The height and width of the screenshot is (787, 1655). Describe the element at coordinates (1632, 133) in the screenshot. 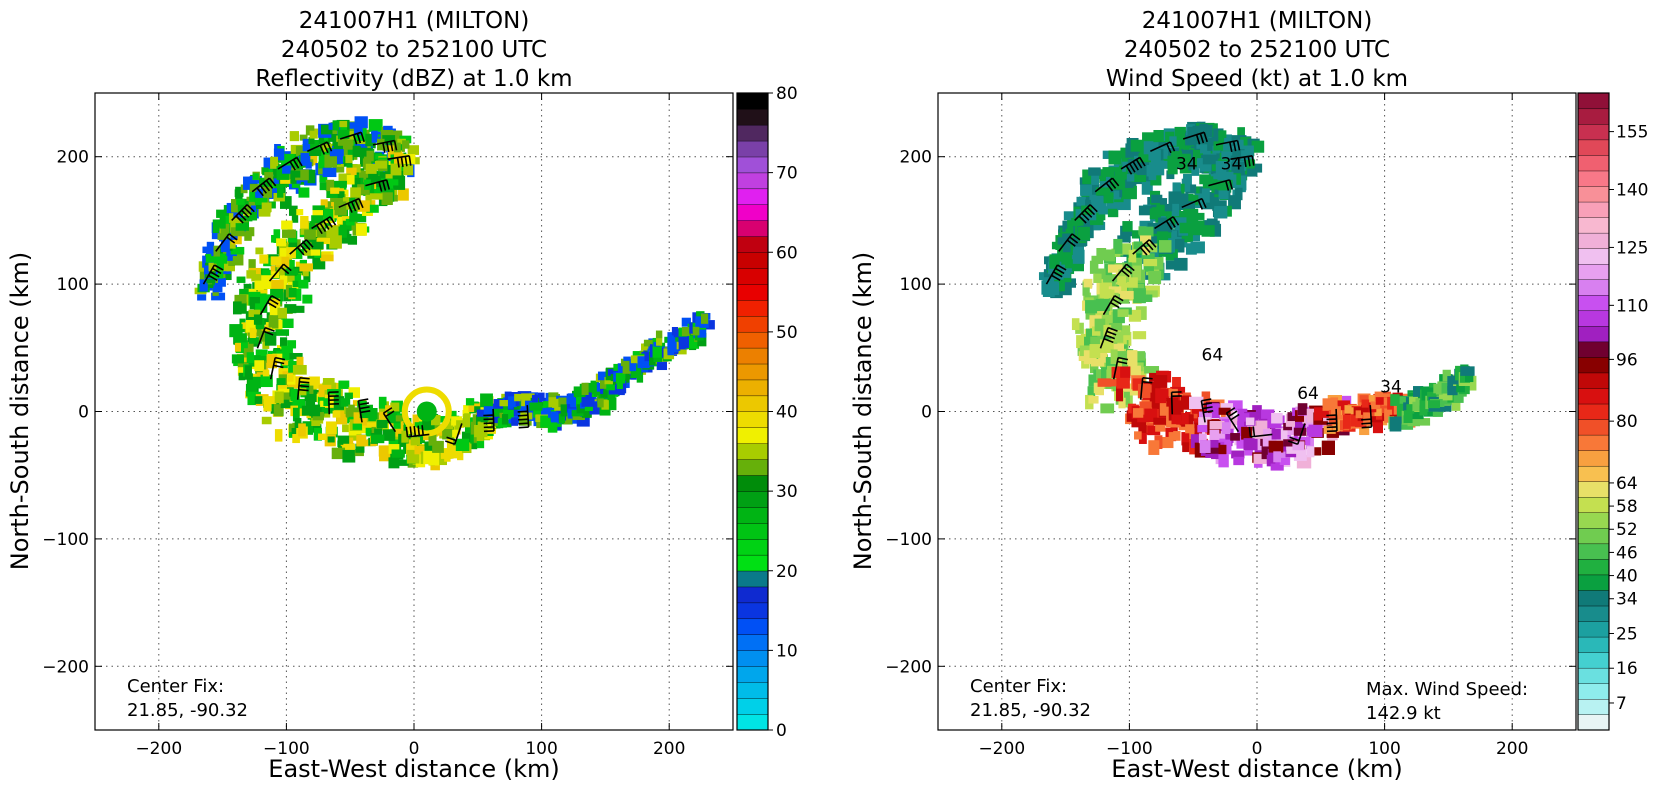

I see `wind-colorbar-tick-label: 155` at that location.